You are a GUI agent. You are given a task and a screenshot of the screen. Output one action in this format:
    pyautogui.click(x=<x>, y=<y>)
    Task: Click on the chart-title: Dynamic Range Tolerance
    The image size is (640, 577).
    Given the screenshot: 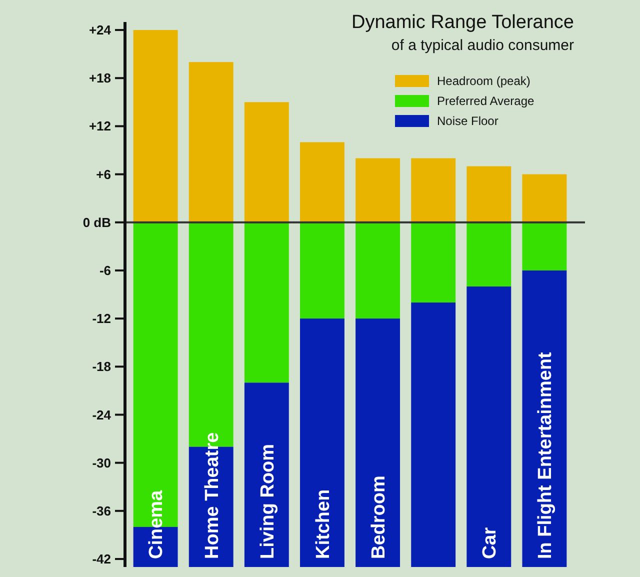 What is the action you would take?
    pyautogui.click(x=463, y=22)
    